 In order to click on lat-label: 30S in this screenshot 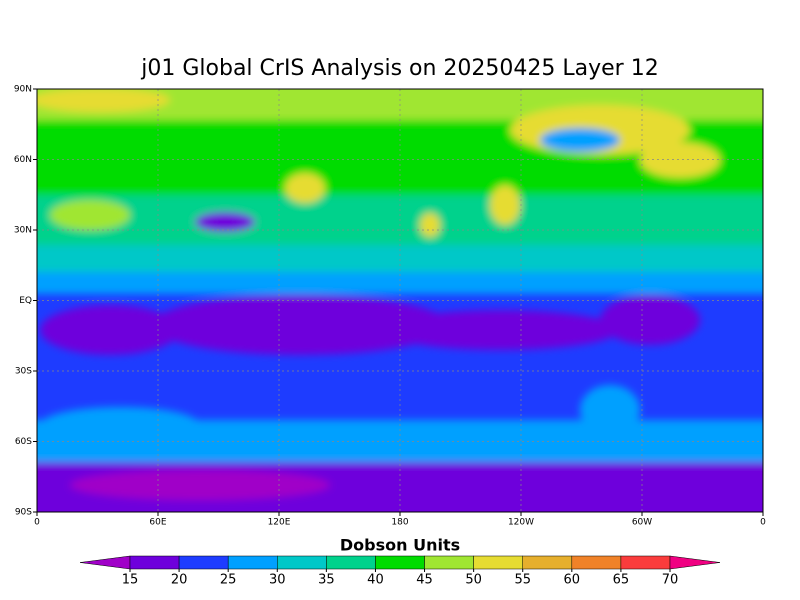, I will do `click(23, 372)`.